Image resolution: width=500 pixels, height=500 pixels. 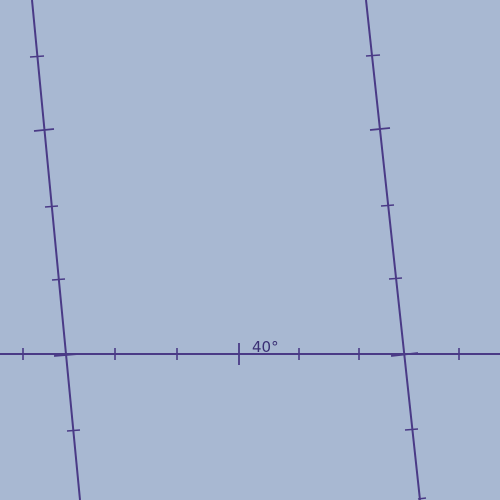 What do you see at coordinates (392, 242) in the screenshot?
I see `meridian-right-ticks` at bounding box center [392, 242].